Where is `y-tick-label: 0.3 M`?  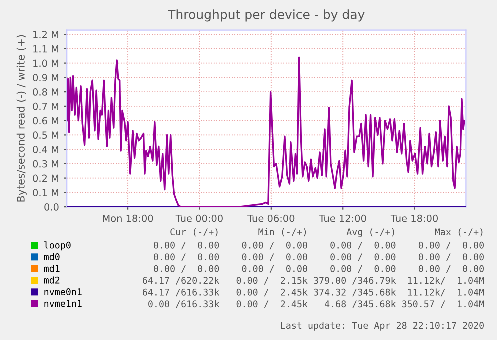
y-tick-label: 0.3 M is located at coordinates (46, 164).